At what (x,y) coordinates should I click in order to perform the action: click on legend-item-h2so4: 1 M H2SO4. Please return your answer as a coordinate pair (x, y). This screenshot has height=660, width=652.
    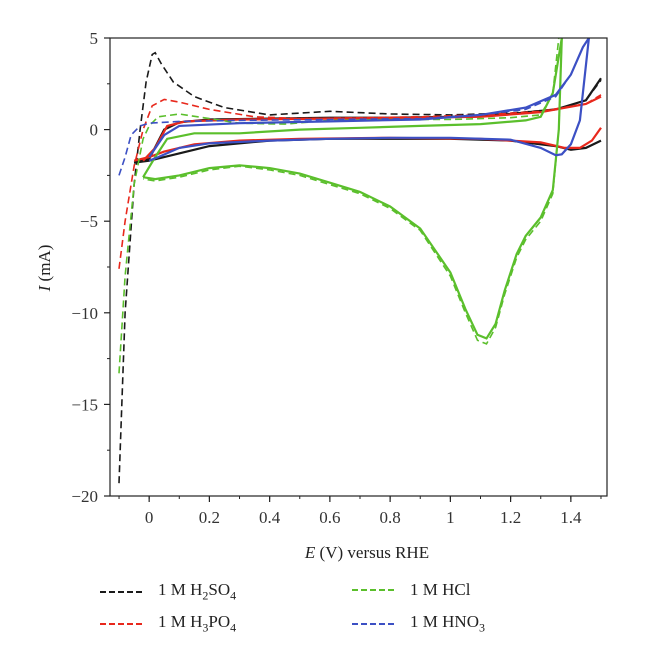
    Looking at the image, I should click on (168, 591).